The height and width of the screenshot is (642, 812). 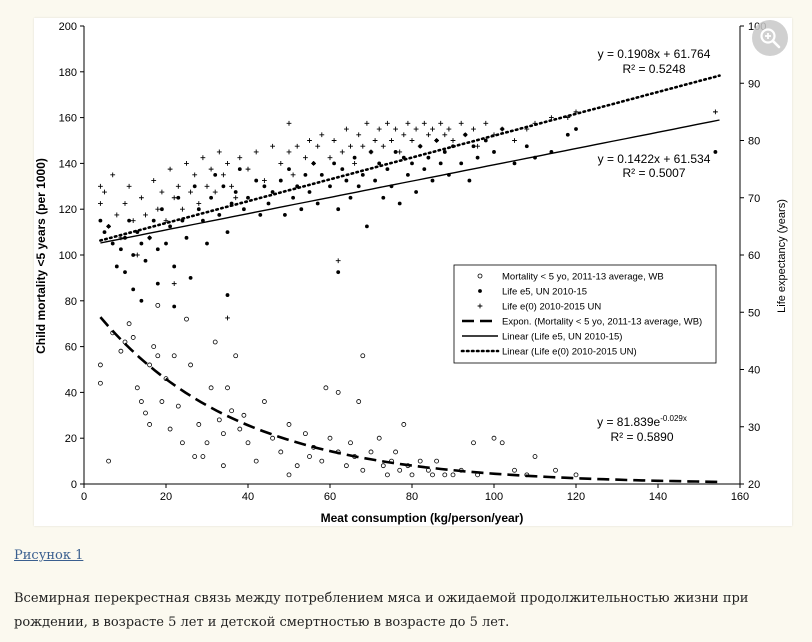 I want to click on x-tick-label: 80, so click(x=412, y=497).